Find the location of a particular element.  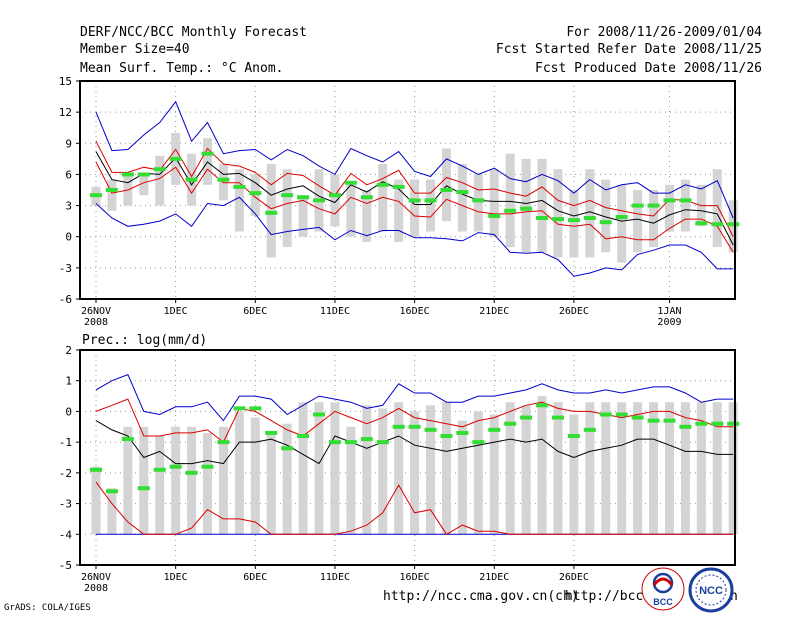

y-tick-label: 1 is located at coordinates (68, 381).